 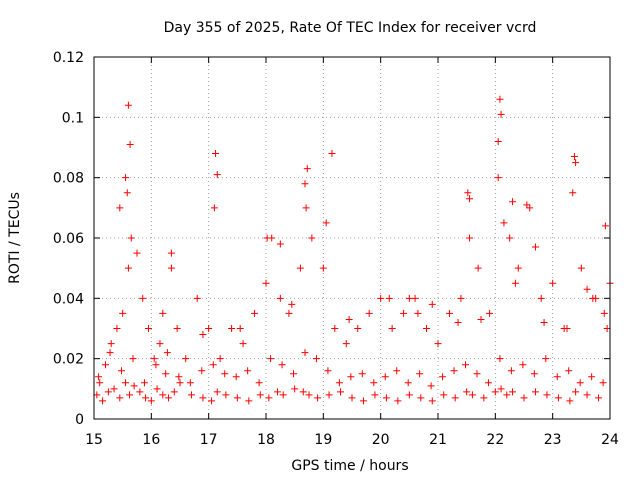 What do you see at coordinates (68, 299) in the screenshot?
I see `y-tick-label: 0.04` at bounding box center [68, 299].